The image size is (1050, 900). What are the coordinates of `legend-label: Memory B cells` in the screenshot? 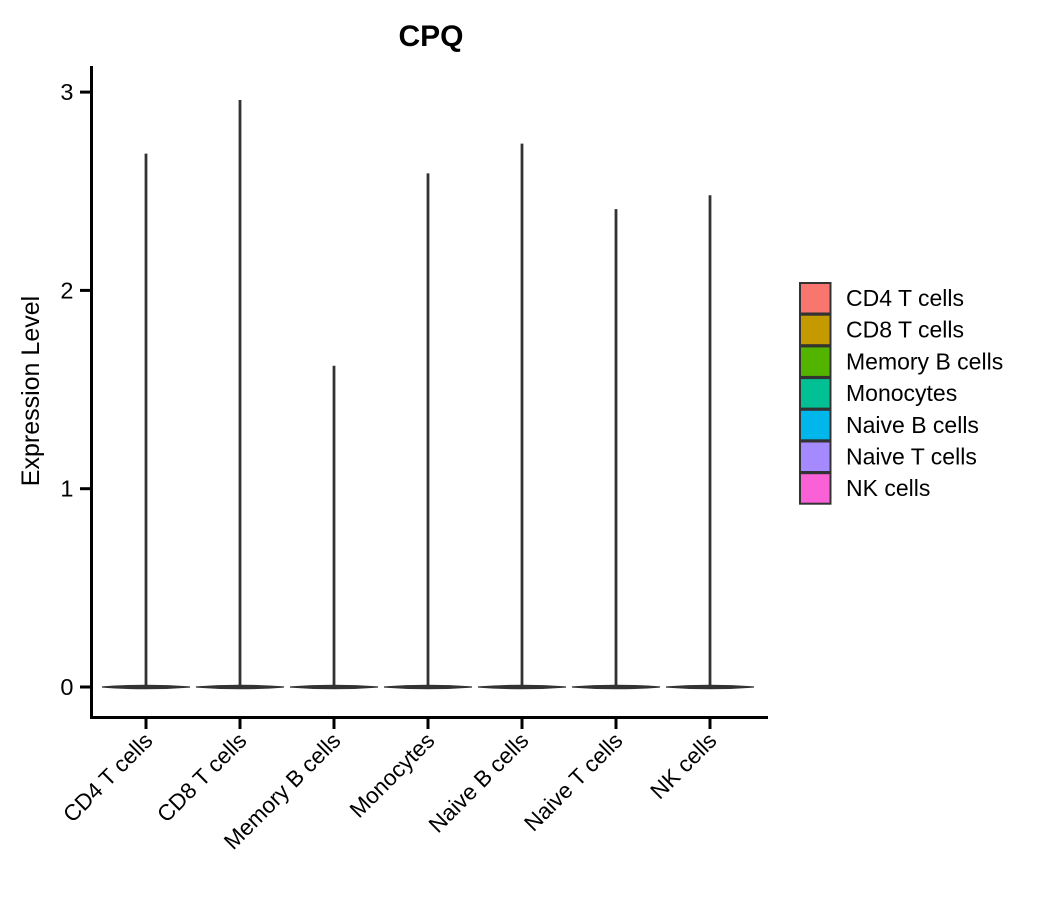 It's located at (924, 361).